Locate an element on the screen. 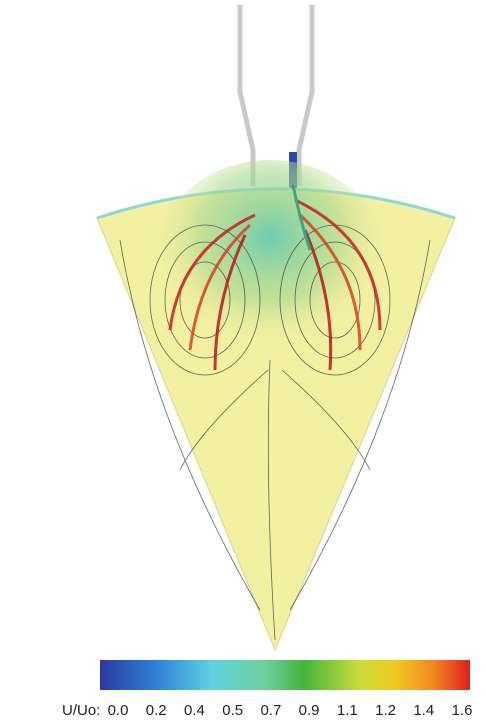  colorbar-tick-label: 0.0 is located at coordinates (118, 710).